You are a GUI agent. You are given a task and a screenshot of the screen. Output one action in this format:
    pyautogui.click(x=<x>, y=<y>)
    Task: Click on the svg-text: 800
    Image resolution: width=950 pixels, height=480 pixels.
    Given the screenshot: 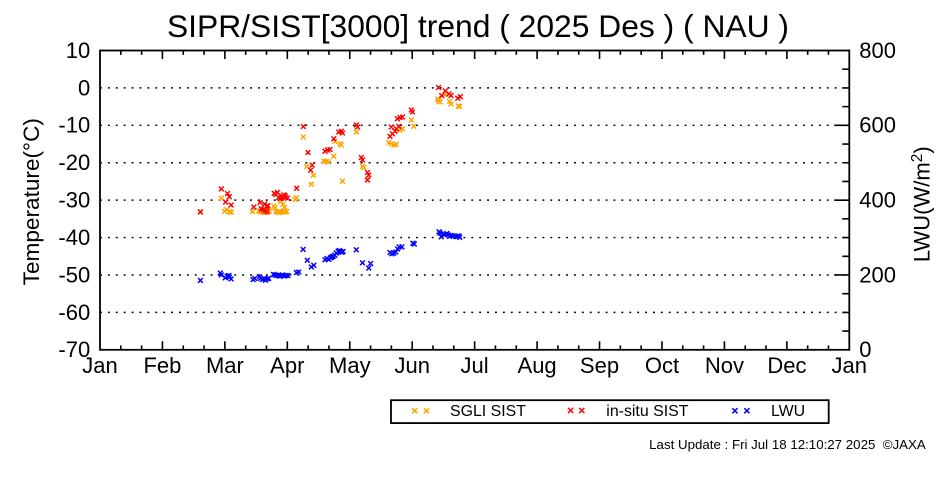 What is the action you would take?
    pyautogui.click(x=877, y=50)
    